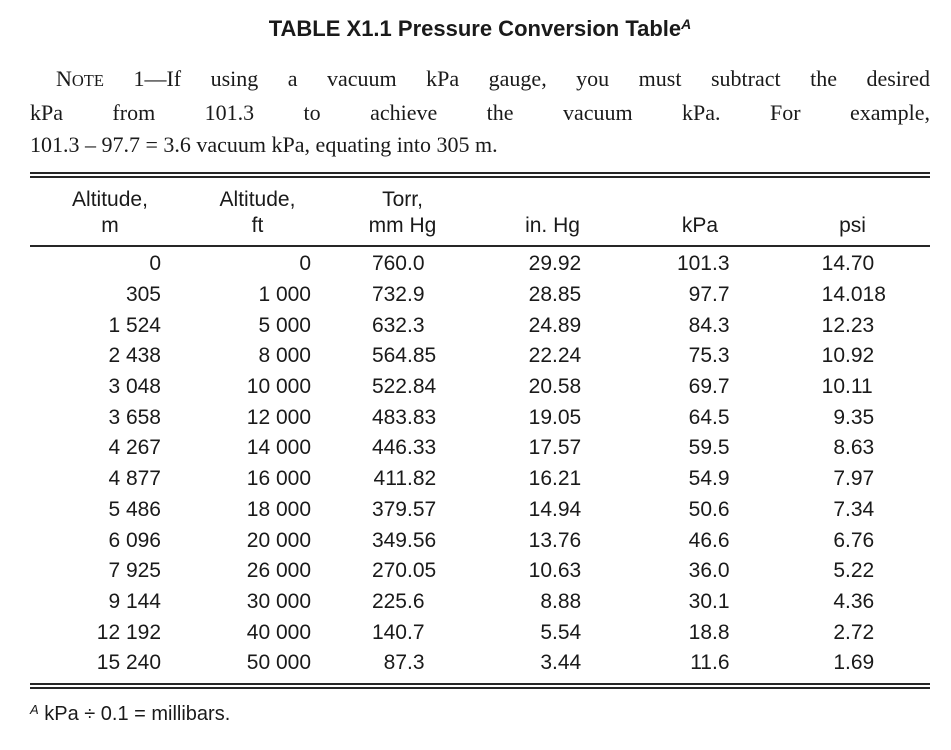 Image resolution: width=951 pixels, height=750 pixels. I want to click on table-cell: 2.72, so click(854, 632).